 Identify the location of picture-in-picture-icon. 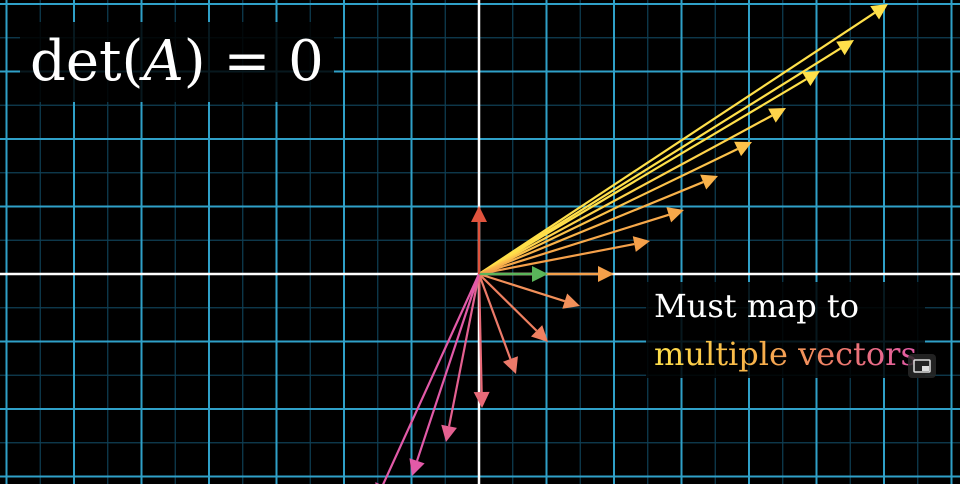
(922, 366).